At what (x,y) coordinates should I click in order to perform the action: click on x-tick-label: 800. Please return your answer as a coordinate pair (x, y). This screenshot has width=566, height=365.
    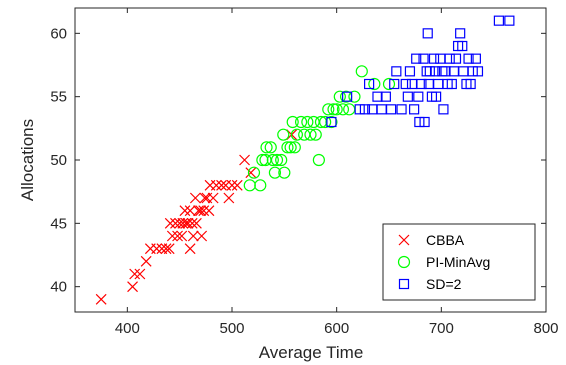
    Looking at the image, I should click on (545, 328).